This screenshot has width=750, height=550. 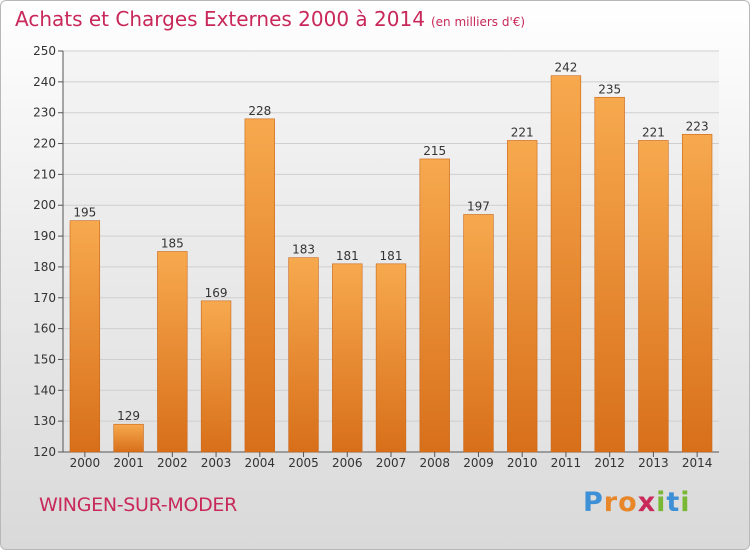 I want to click on x-tick-label: 2002, so click(x=172, y=463).